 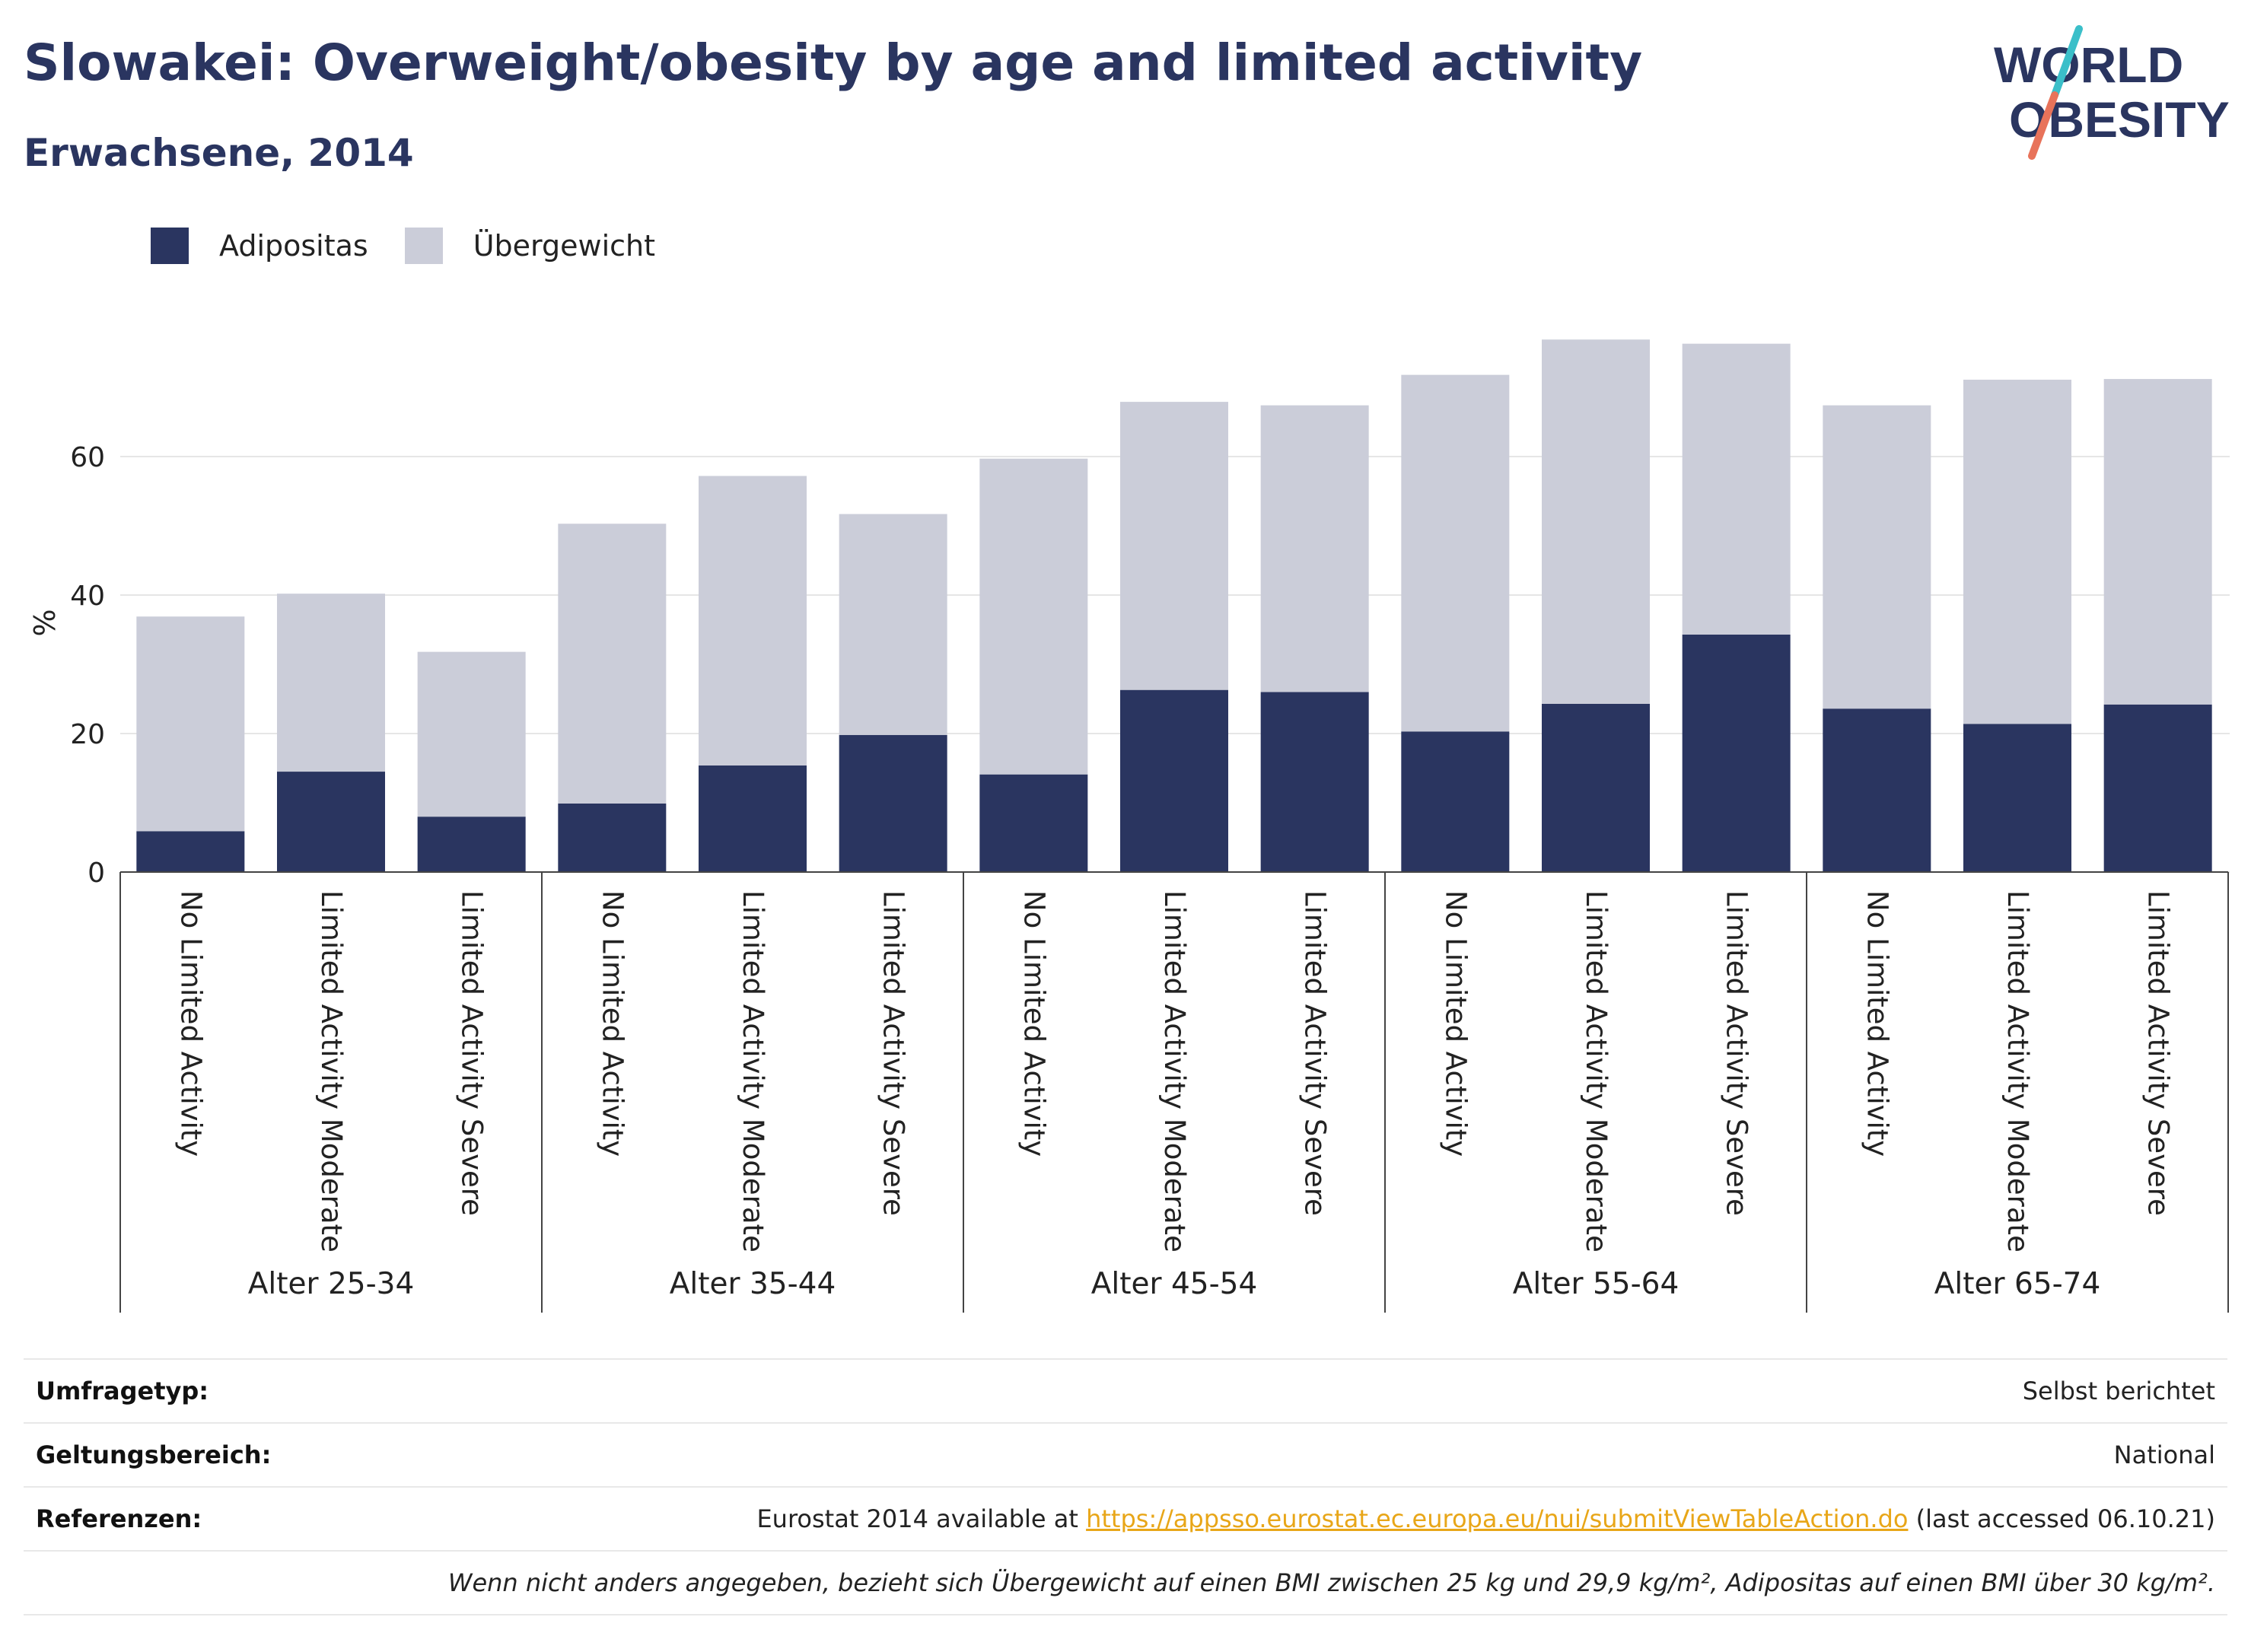 What do you see at coordinates (331, 1071) in the screenshot?
I see `x-category-label-1: Limited Activity Moderate` at bounding box center [331, 1071].